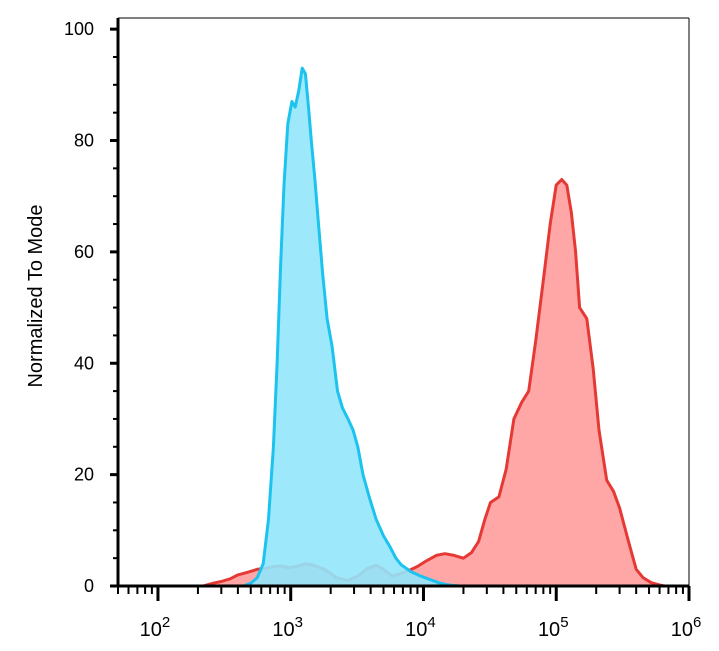 This screenshot has width=719, height=651. I want to click on x-tick-label: 10³, so click(287, 627).